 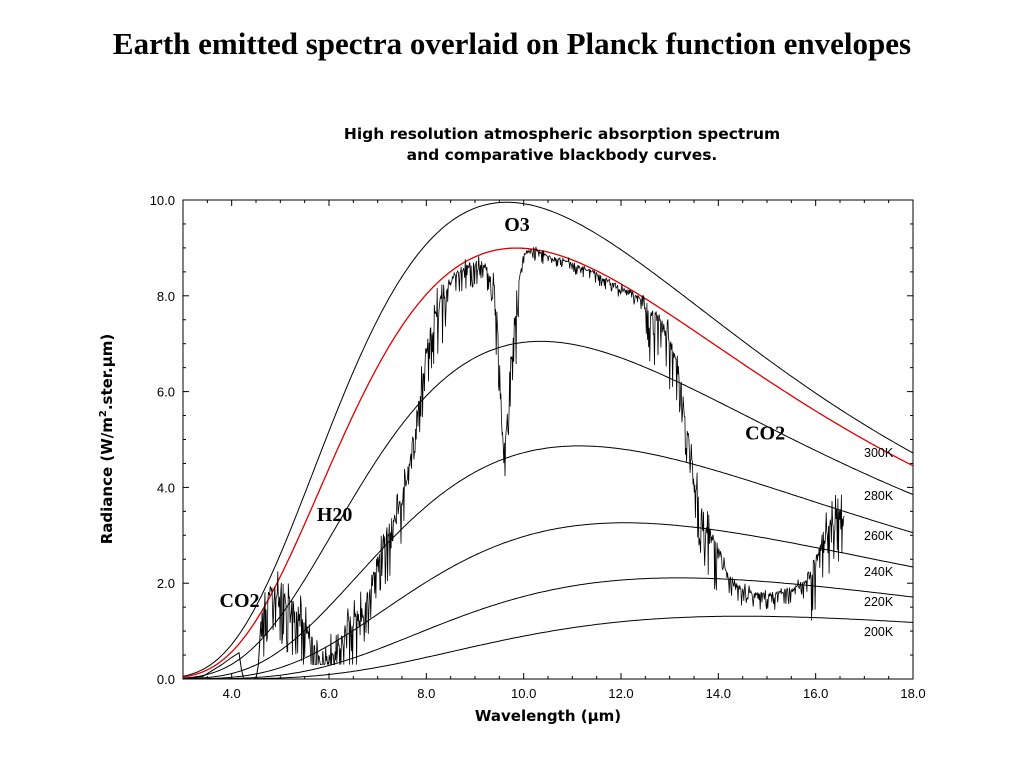 I want to click on x-tick-label: 12.0, so click(x=620, y=693).